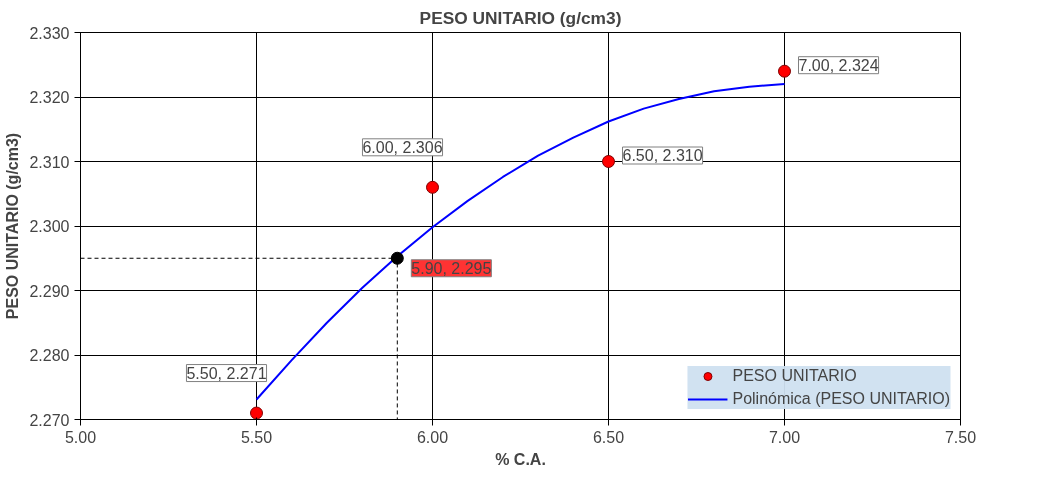 The image size is (1063, 478). What do you see at coordinates (49, 97) in the screenshot?
I see `y-tick-label: 2.320` at bounding box center [49, 97].